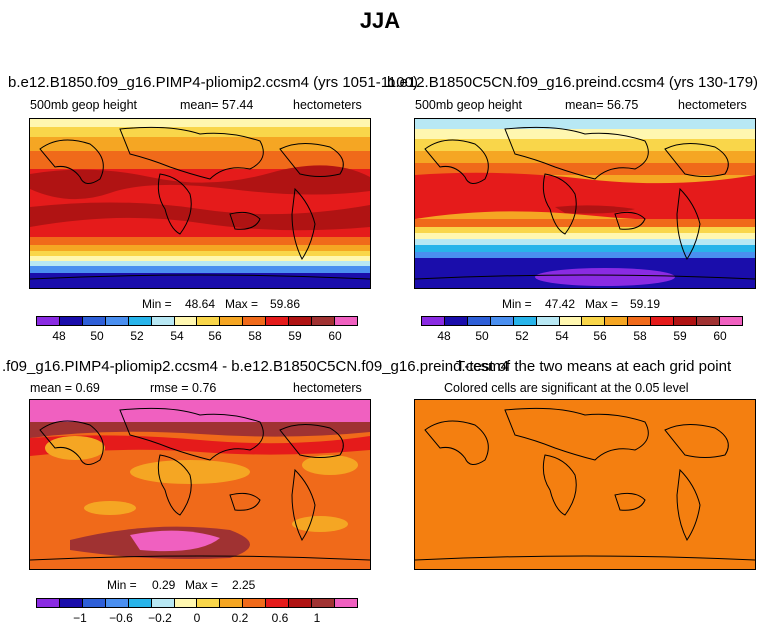 This screenshot has height=625, width=760. I want to click on panel3-tick: −1, so click(80, 618).